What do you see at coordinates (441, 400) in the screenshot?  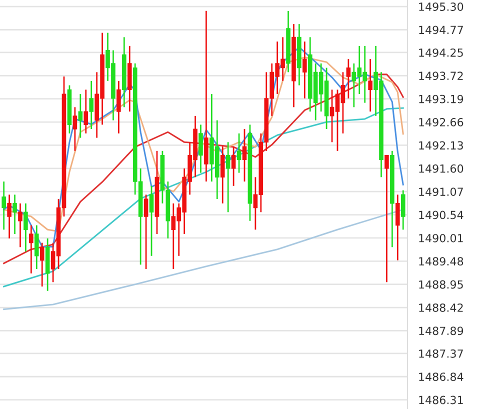 I see `y-tick-label: 1486.31` at bounding box center [441, 400].